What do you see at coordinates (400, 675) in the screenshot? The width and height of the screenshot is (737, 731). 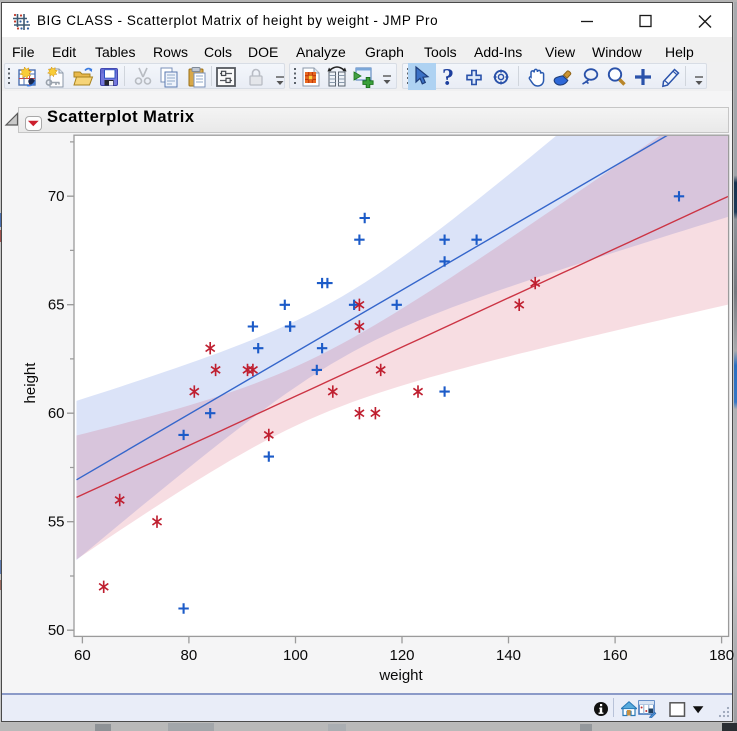 I see `svg-text: weight` at bounding box center [400, 675].